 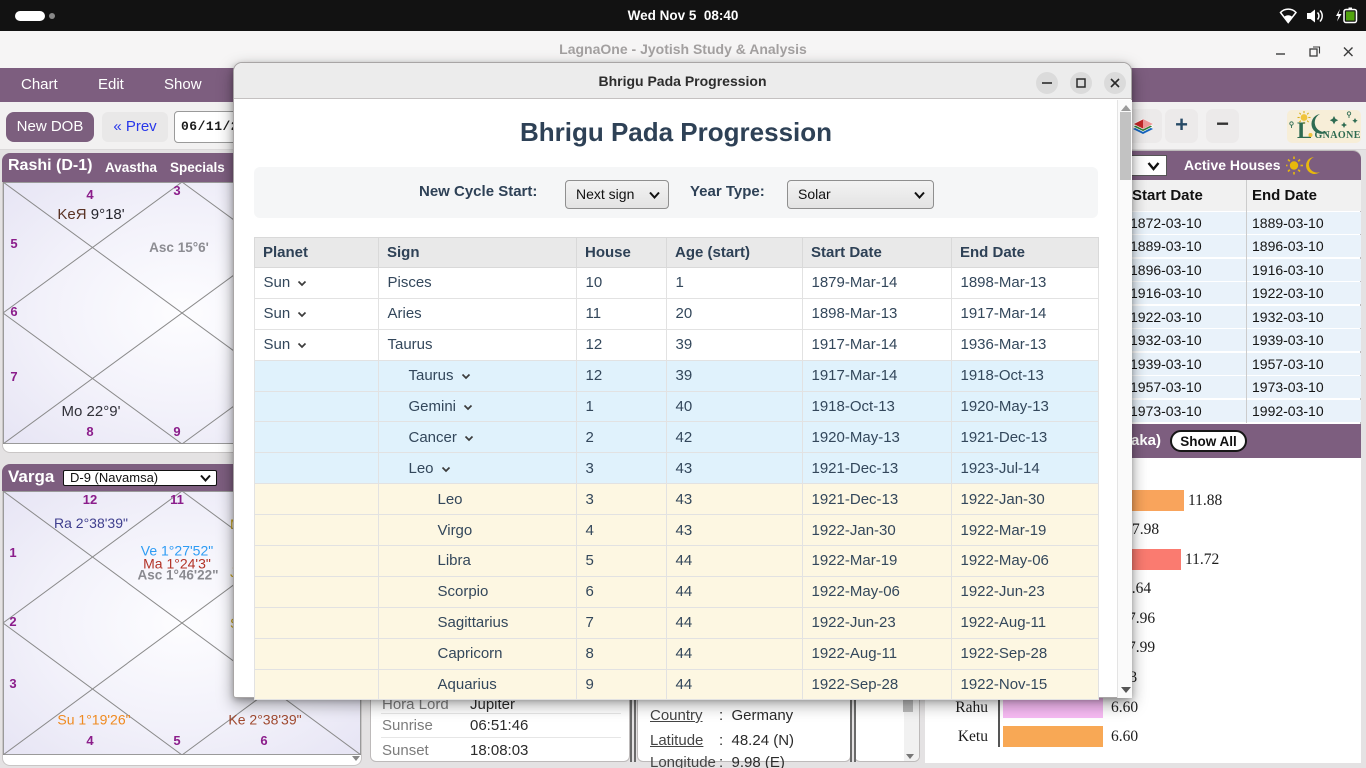 What do you see at coordinates (13, 376) in the screenshot?
I see `svg-text: 7` at bounding box center [13, 376].